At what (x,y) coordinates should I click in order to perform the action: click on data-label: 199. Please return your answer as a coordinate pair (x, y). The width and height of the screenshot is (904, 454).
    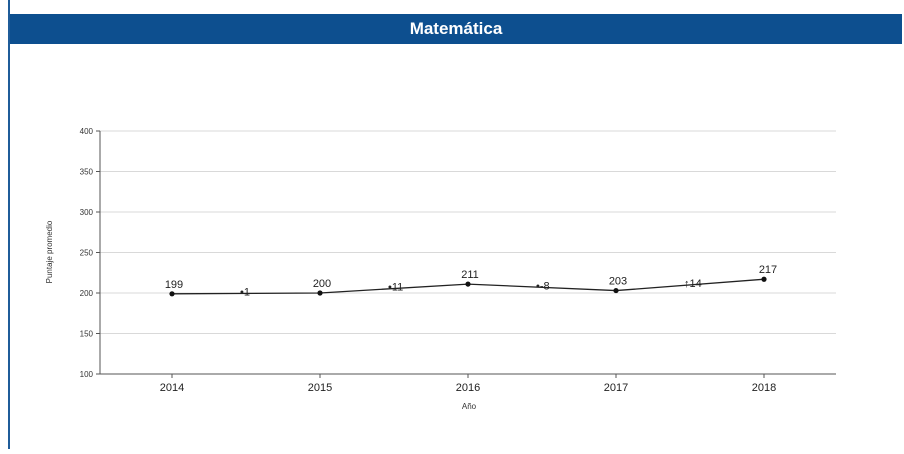
    Looking at the image, I should click on (174, 285).